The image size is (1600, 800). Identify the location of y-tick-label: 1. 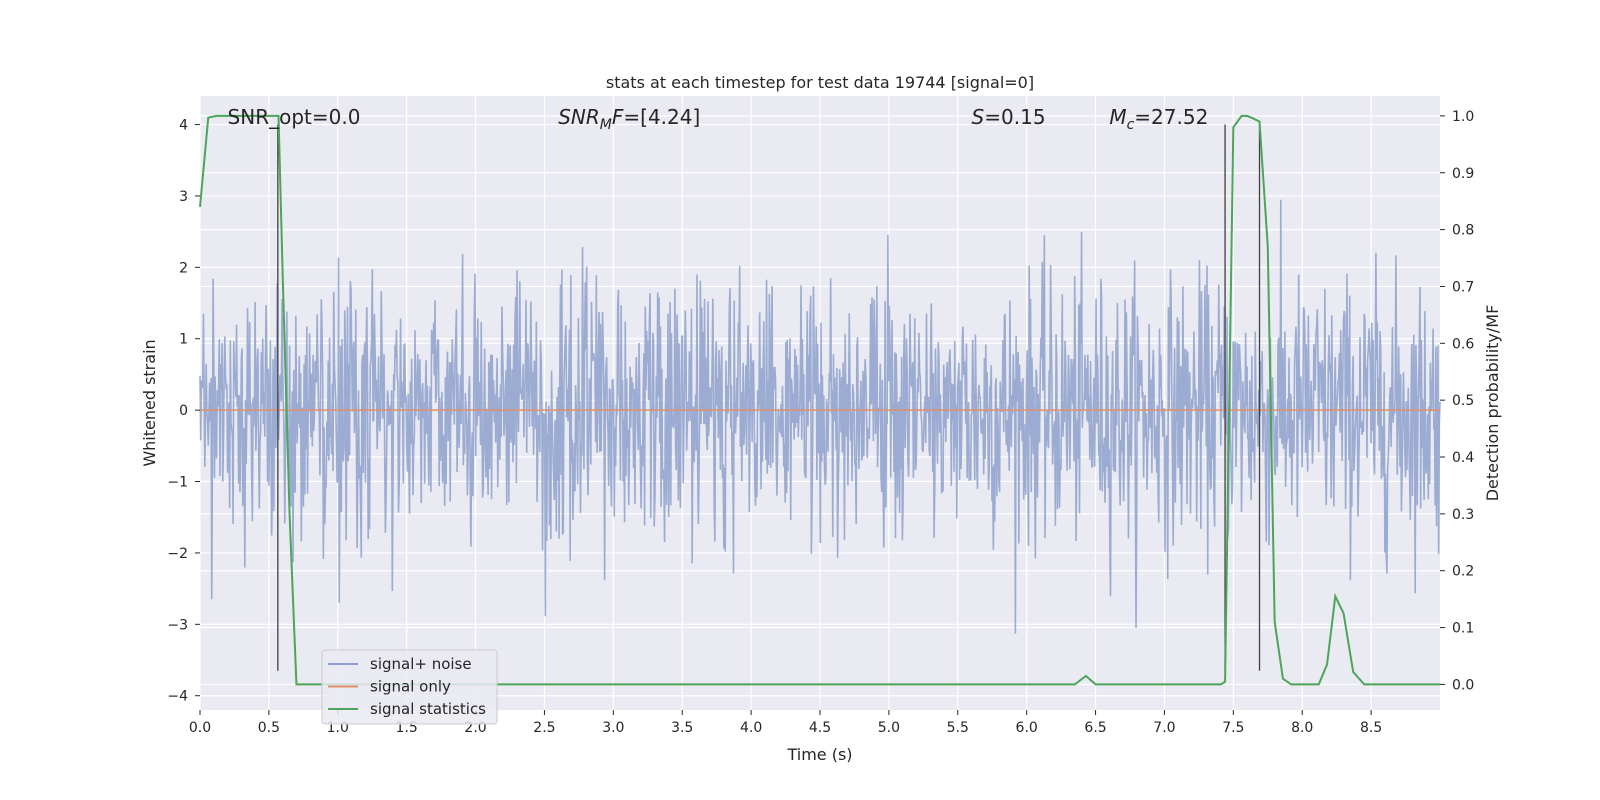
(183, 340).